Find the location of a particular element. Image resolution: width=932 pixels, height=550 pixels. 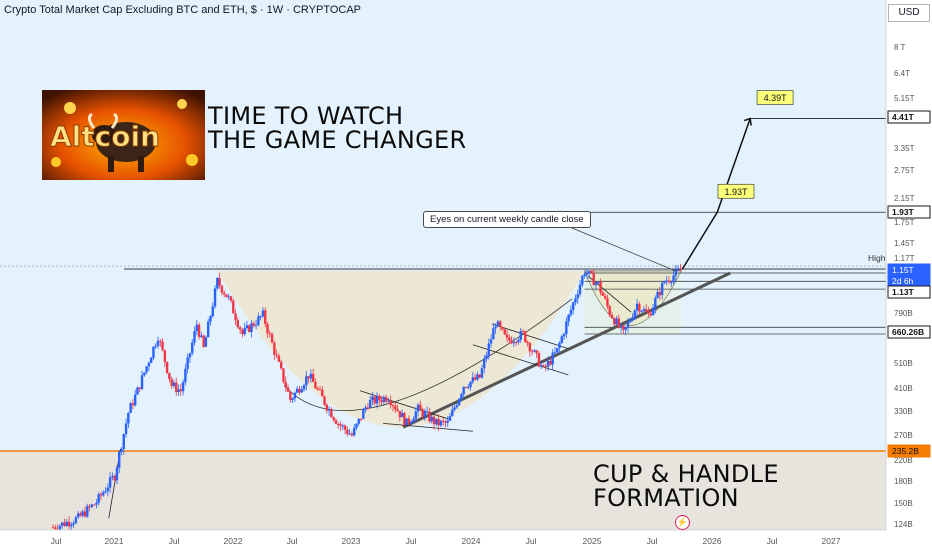

lightning-icon: ⚡ is located at coordinates (682, 522).